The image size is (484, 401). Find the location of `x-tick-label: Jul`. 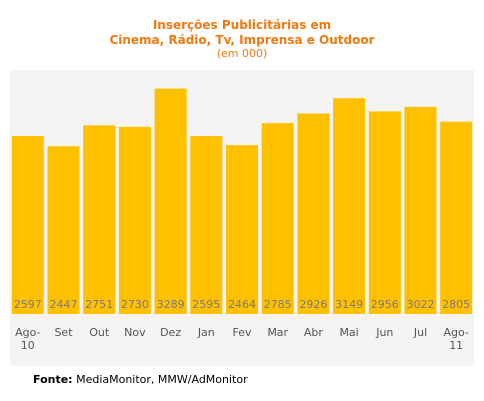

x-tick-label: Jul is located at coordinates (420, 332).